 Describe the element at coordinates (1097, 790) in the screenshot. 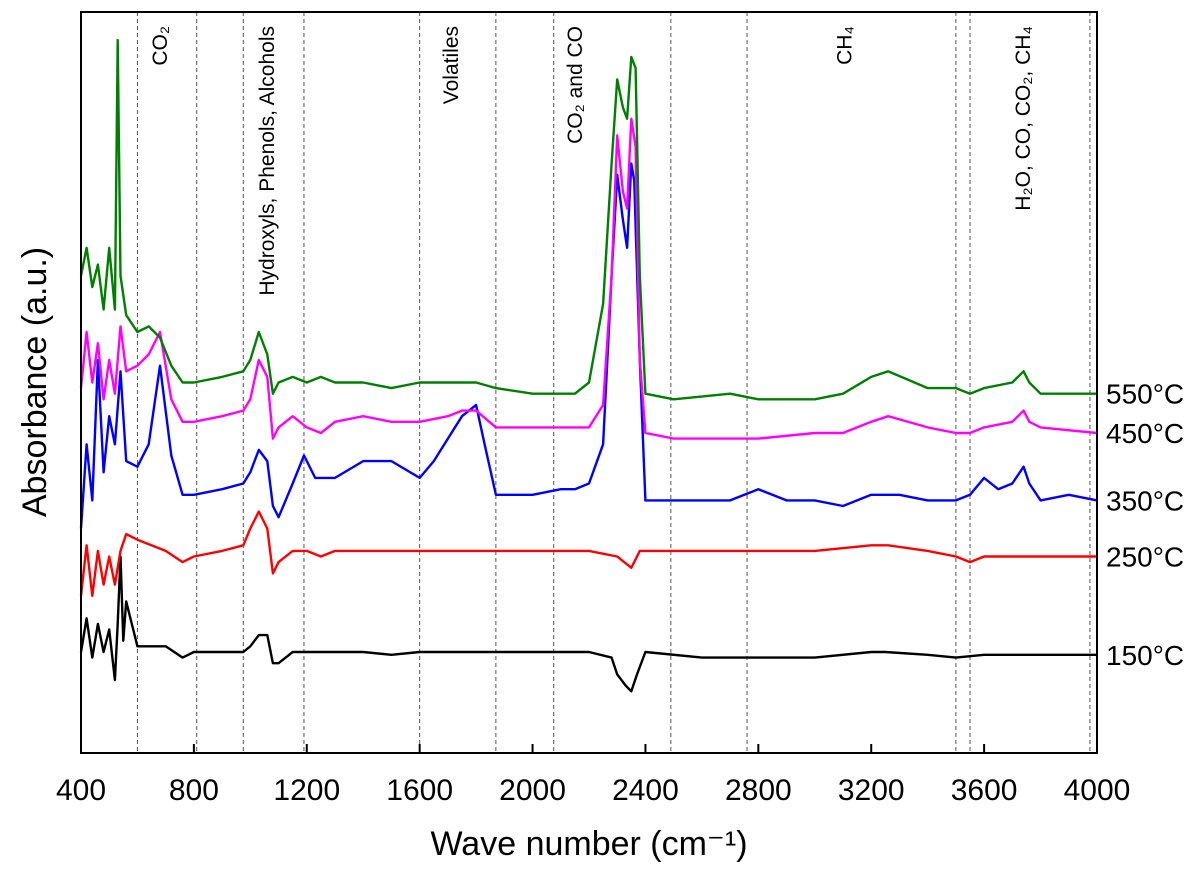

I see `x-tick-label-9: 4000` at that location.